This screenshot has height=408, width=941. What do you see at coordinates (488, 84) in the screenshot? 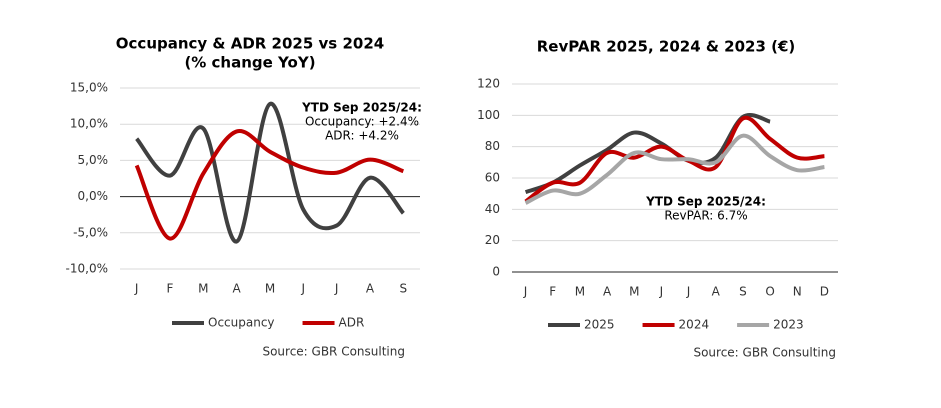
I see `y-tick-label: 120` at bounding box center [488, 84].